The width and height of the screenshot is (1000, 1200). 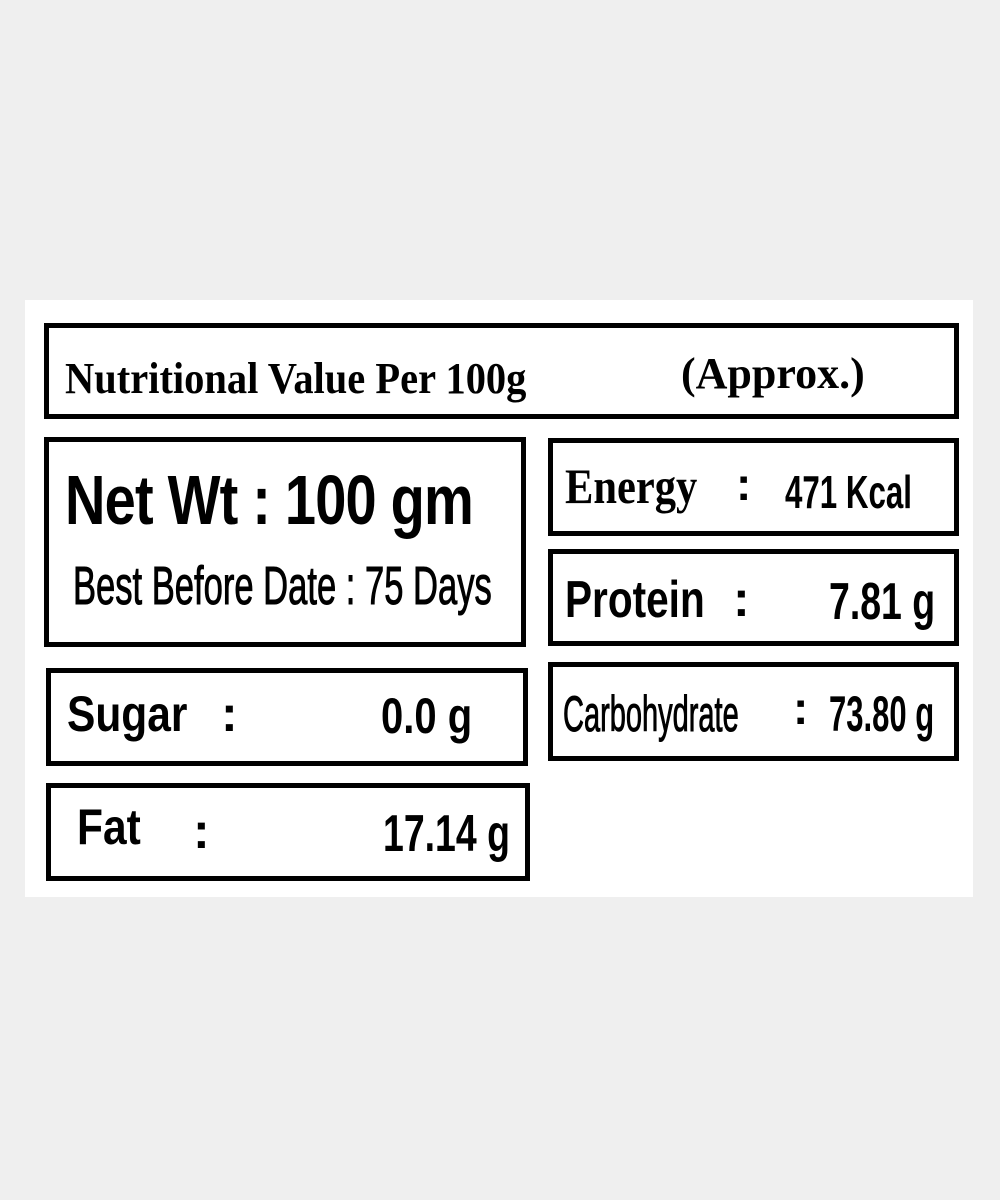 What do you see at coordinates (446, 834) in the screenshot?
I see `fat-value: 17.14 g` at bounding box center [446, 834].